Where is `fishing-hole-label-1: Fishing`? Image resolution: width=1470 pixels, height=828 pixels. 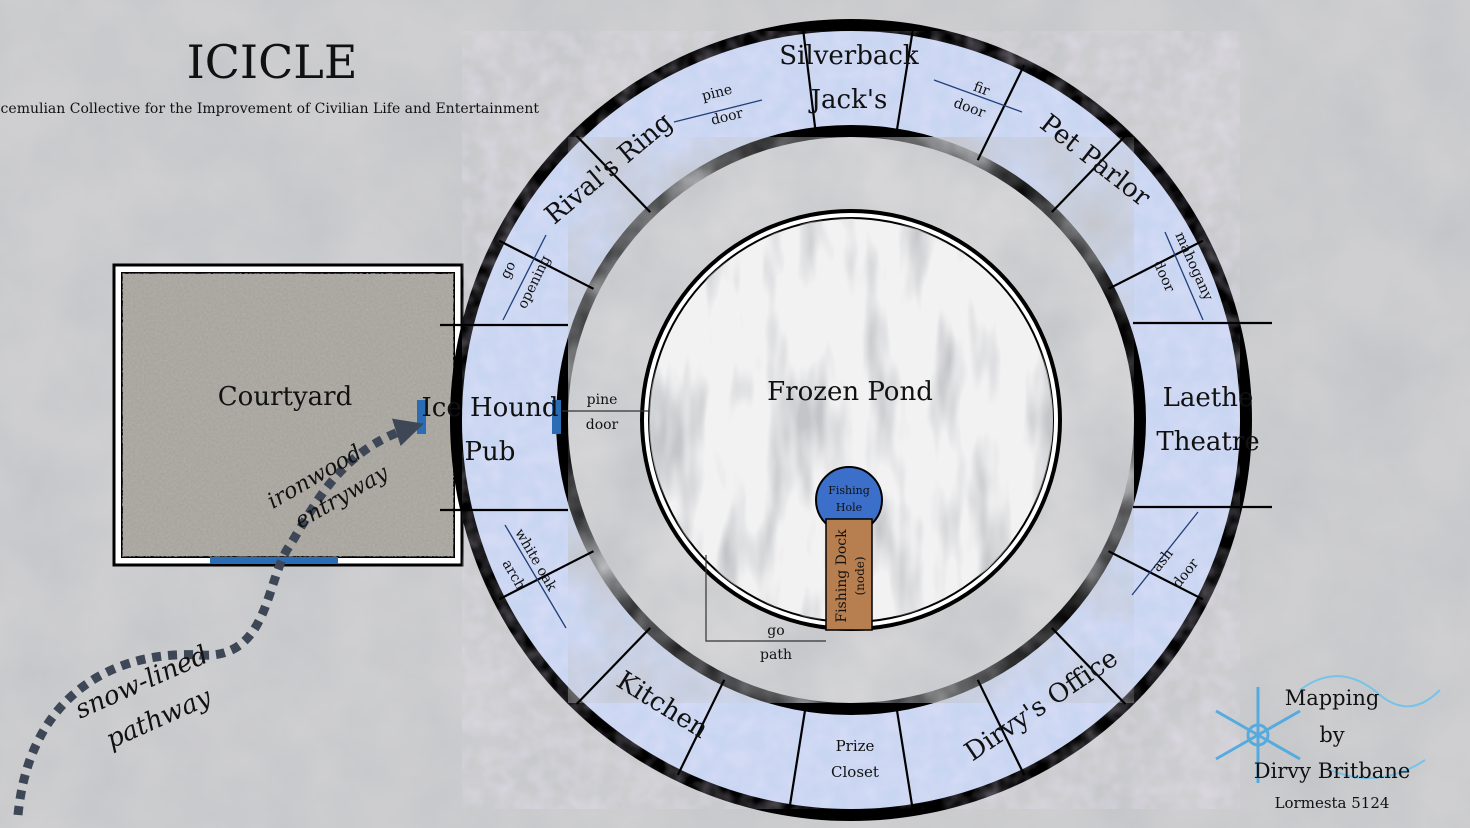 fishing-hole-label-1: Fishing is located at coordinates (849, 490).